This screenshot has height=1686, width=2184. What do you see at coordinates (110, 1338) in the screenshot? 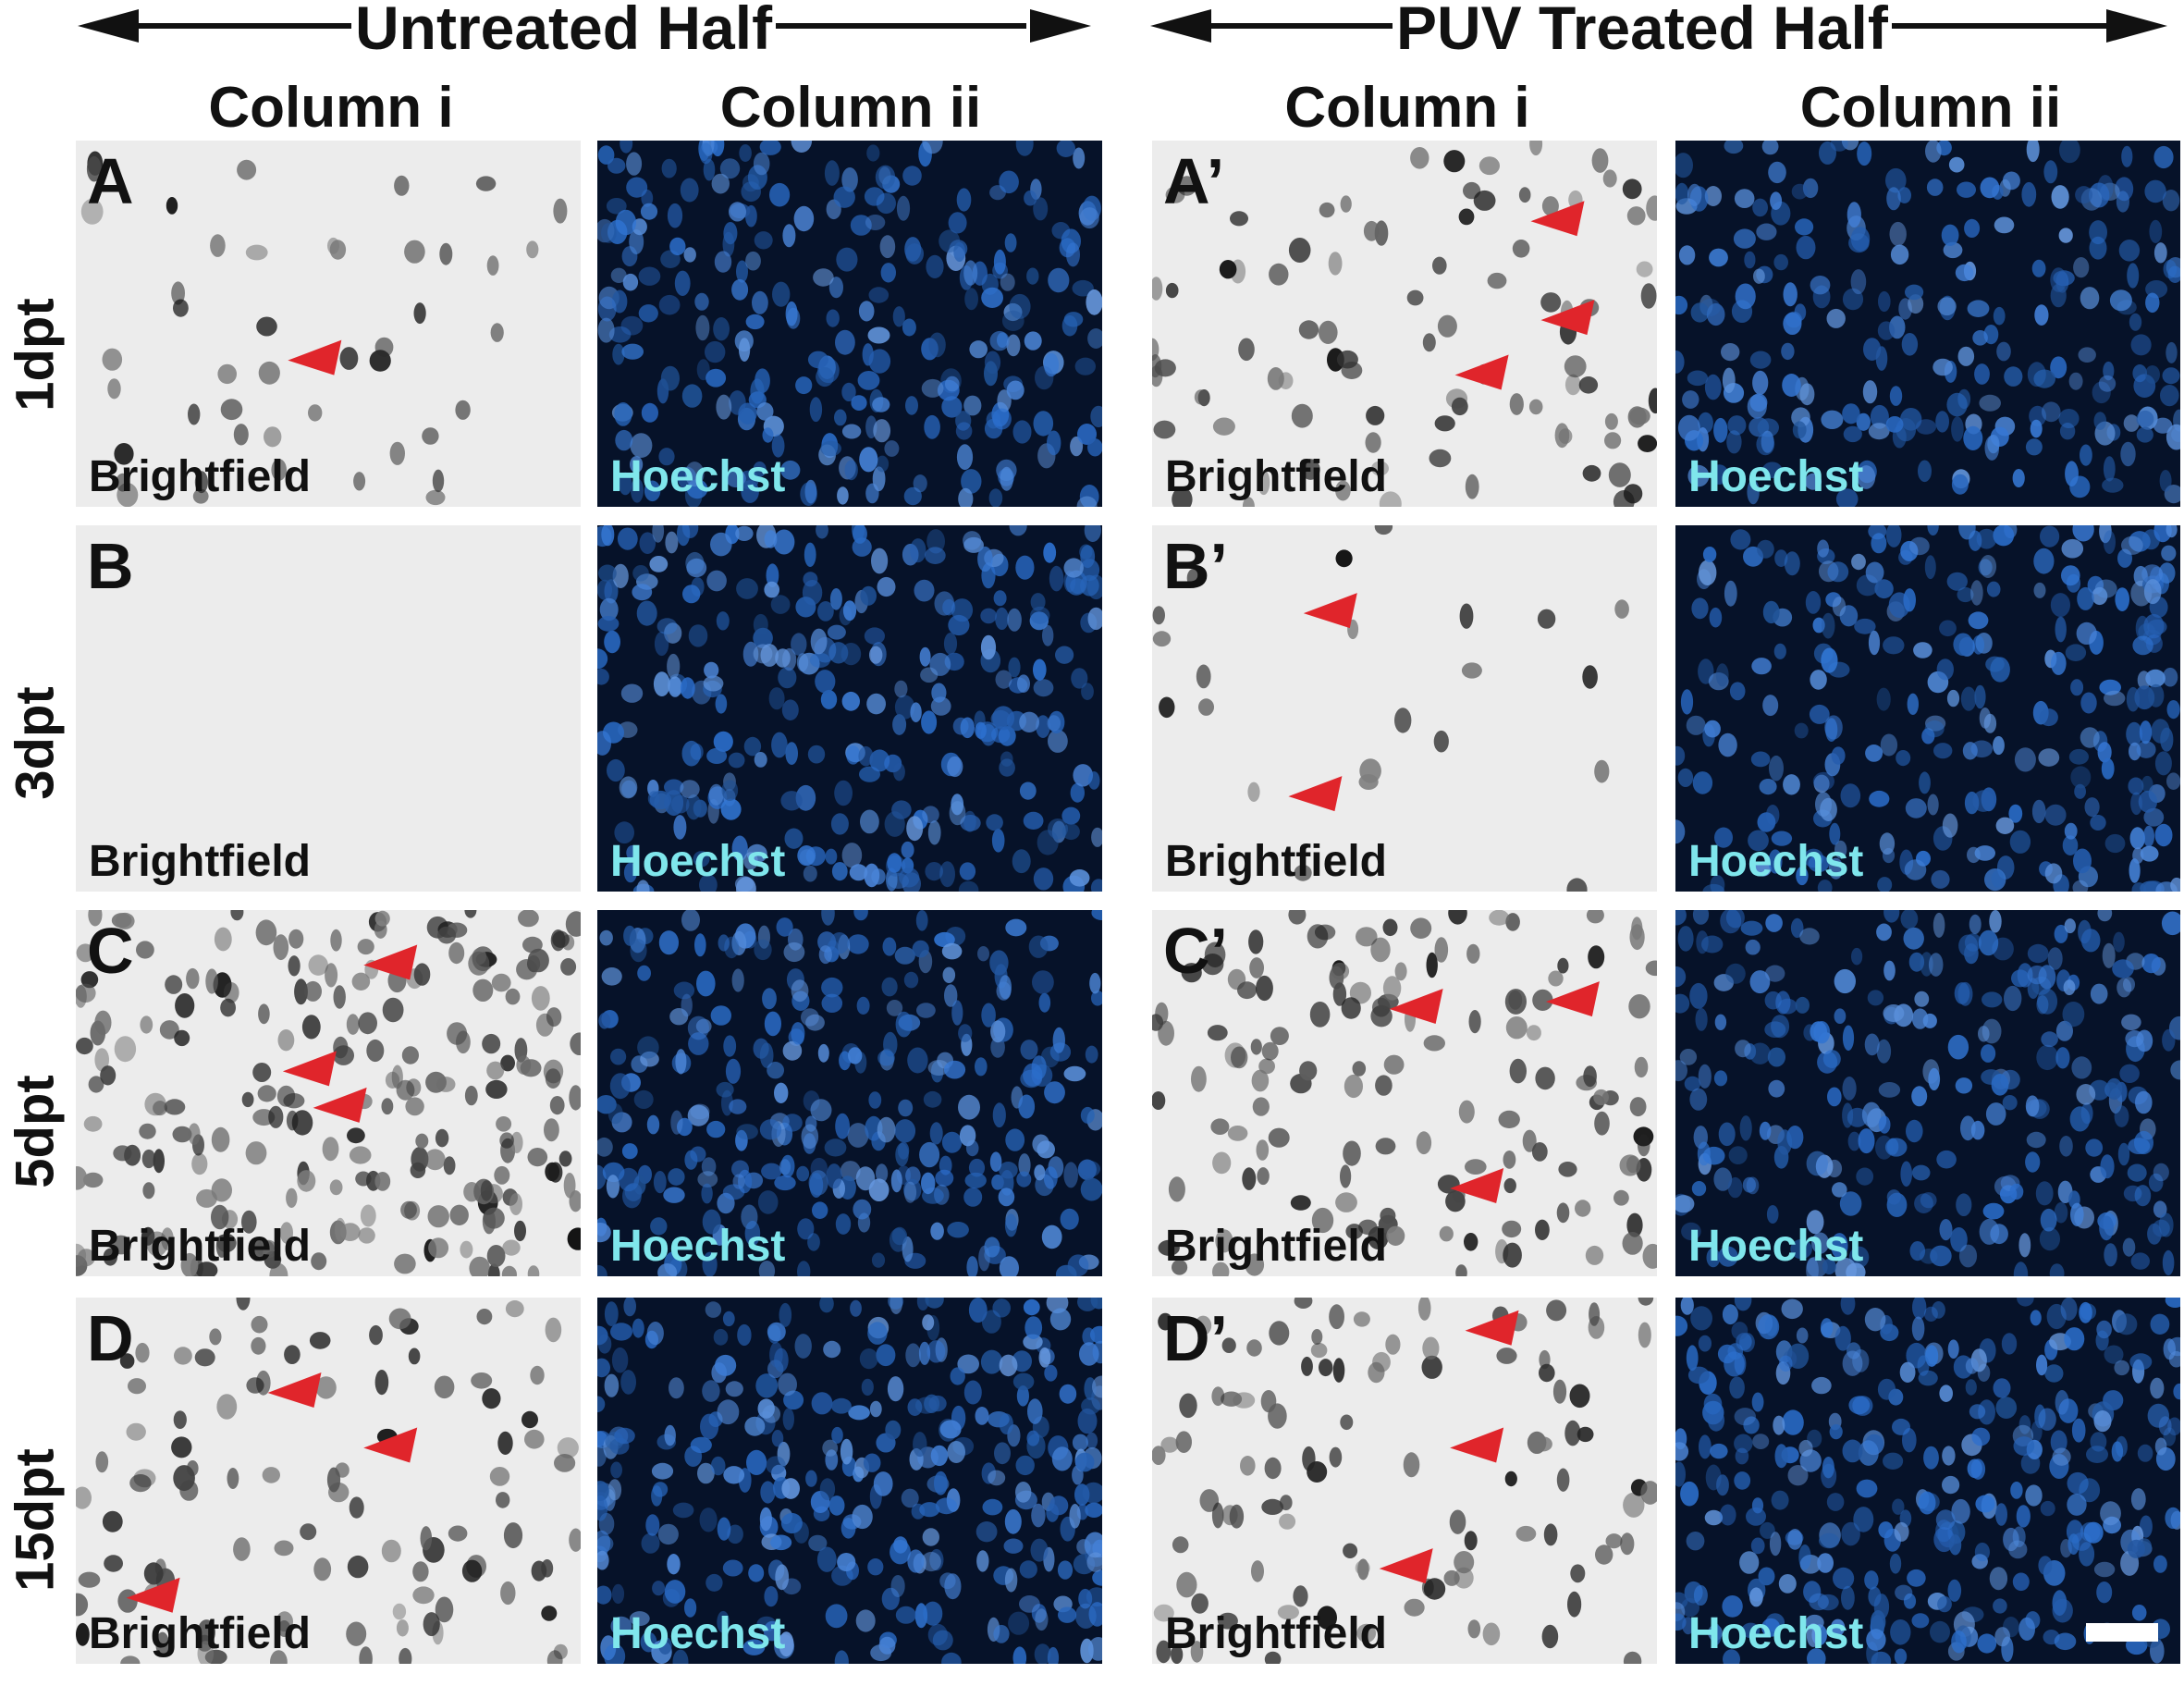
I see `panel-letter: D` at bounding box center [110, 1338].